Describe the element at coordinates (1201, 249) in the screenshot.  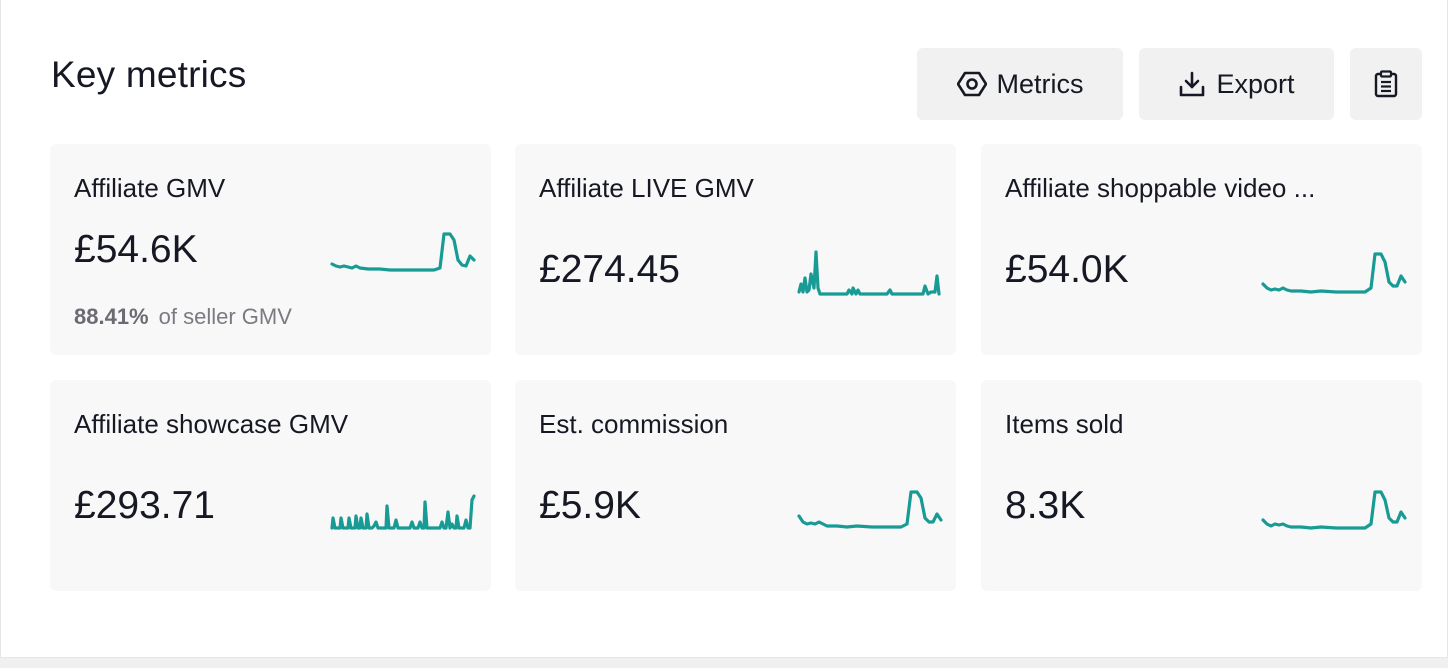
I see `metric-card-affiliate-shoppable-video: Affiliate shoppable video ... £54.0K` at that location.